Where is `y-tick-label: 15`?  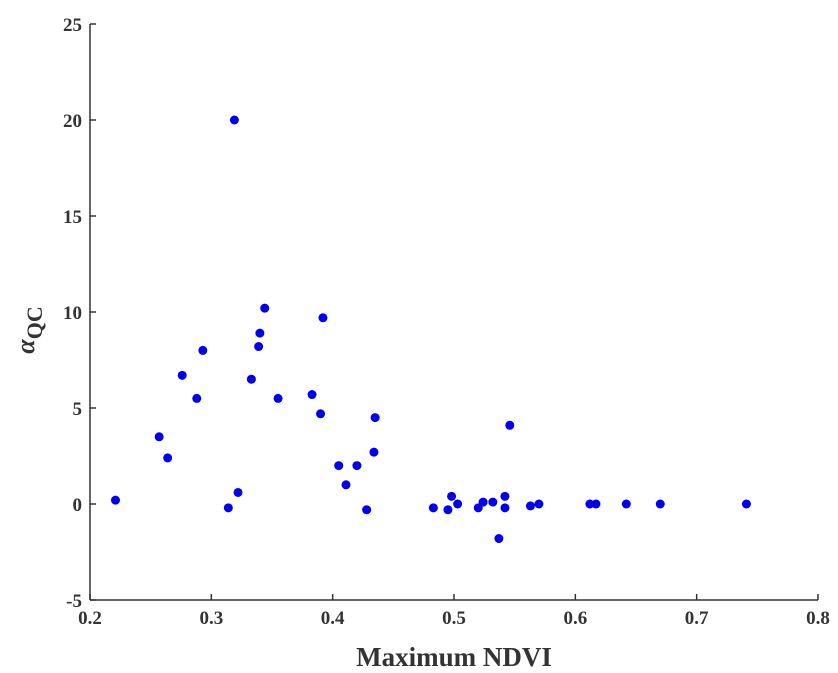 y-tick-label: 15 is located at coordinates (72, 217).